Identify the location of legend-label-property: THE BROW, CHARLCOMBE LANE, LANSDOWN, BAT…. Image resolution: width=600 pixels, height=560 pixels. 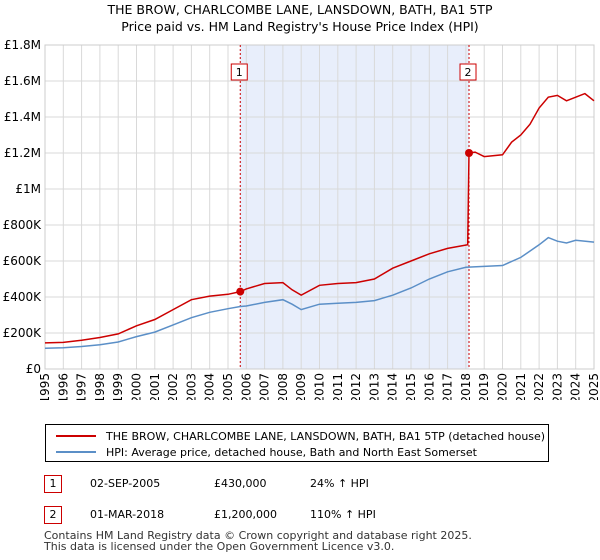
(326, 436).